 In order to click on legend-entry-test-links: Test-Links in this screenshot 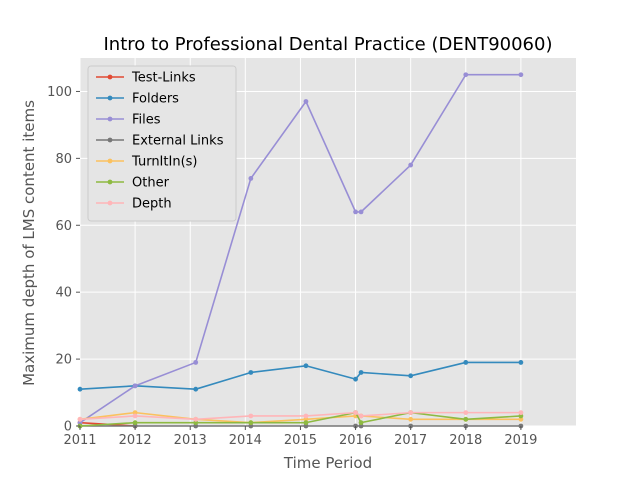, I will do `click(146, 78)`.